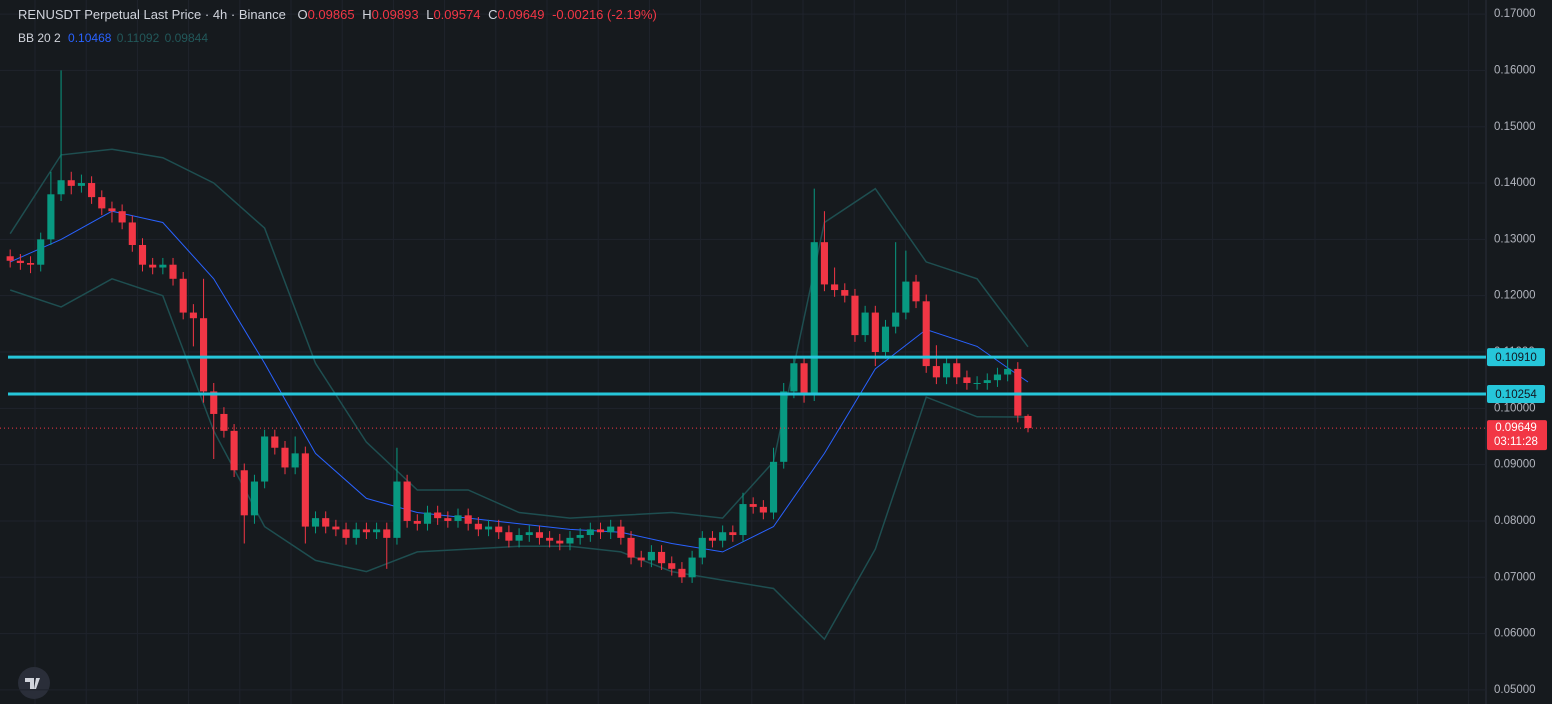 Image resolution: width=1552 pixels, height=704 pixels. Describe the element at coordinates (1515, 127) in the screenshot. I see `y-tick-label: 0.15000` at that location.